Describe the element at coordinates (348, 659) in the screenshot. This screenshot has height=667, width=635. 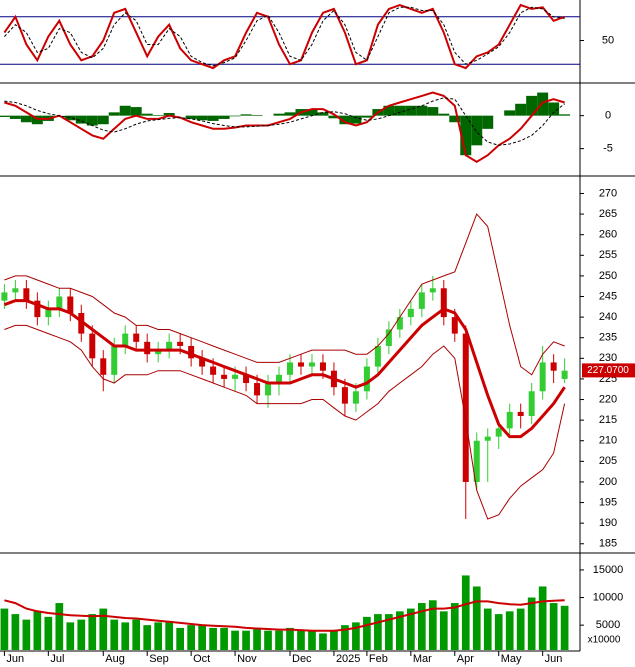
I see `x-tick-label: 2025` at that location.